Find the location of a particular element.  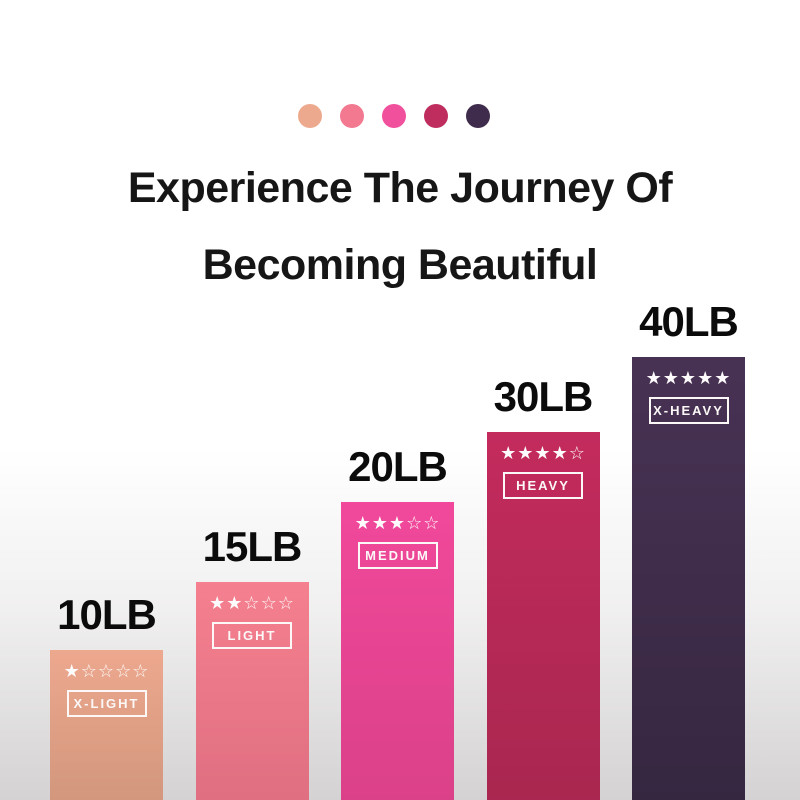

bar-column: 15LB ★★☆☆☆ LIGHT is located at coordinates (252, 661).